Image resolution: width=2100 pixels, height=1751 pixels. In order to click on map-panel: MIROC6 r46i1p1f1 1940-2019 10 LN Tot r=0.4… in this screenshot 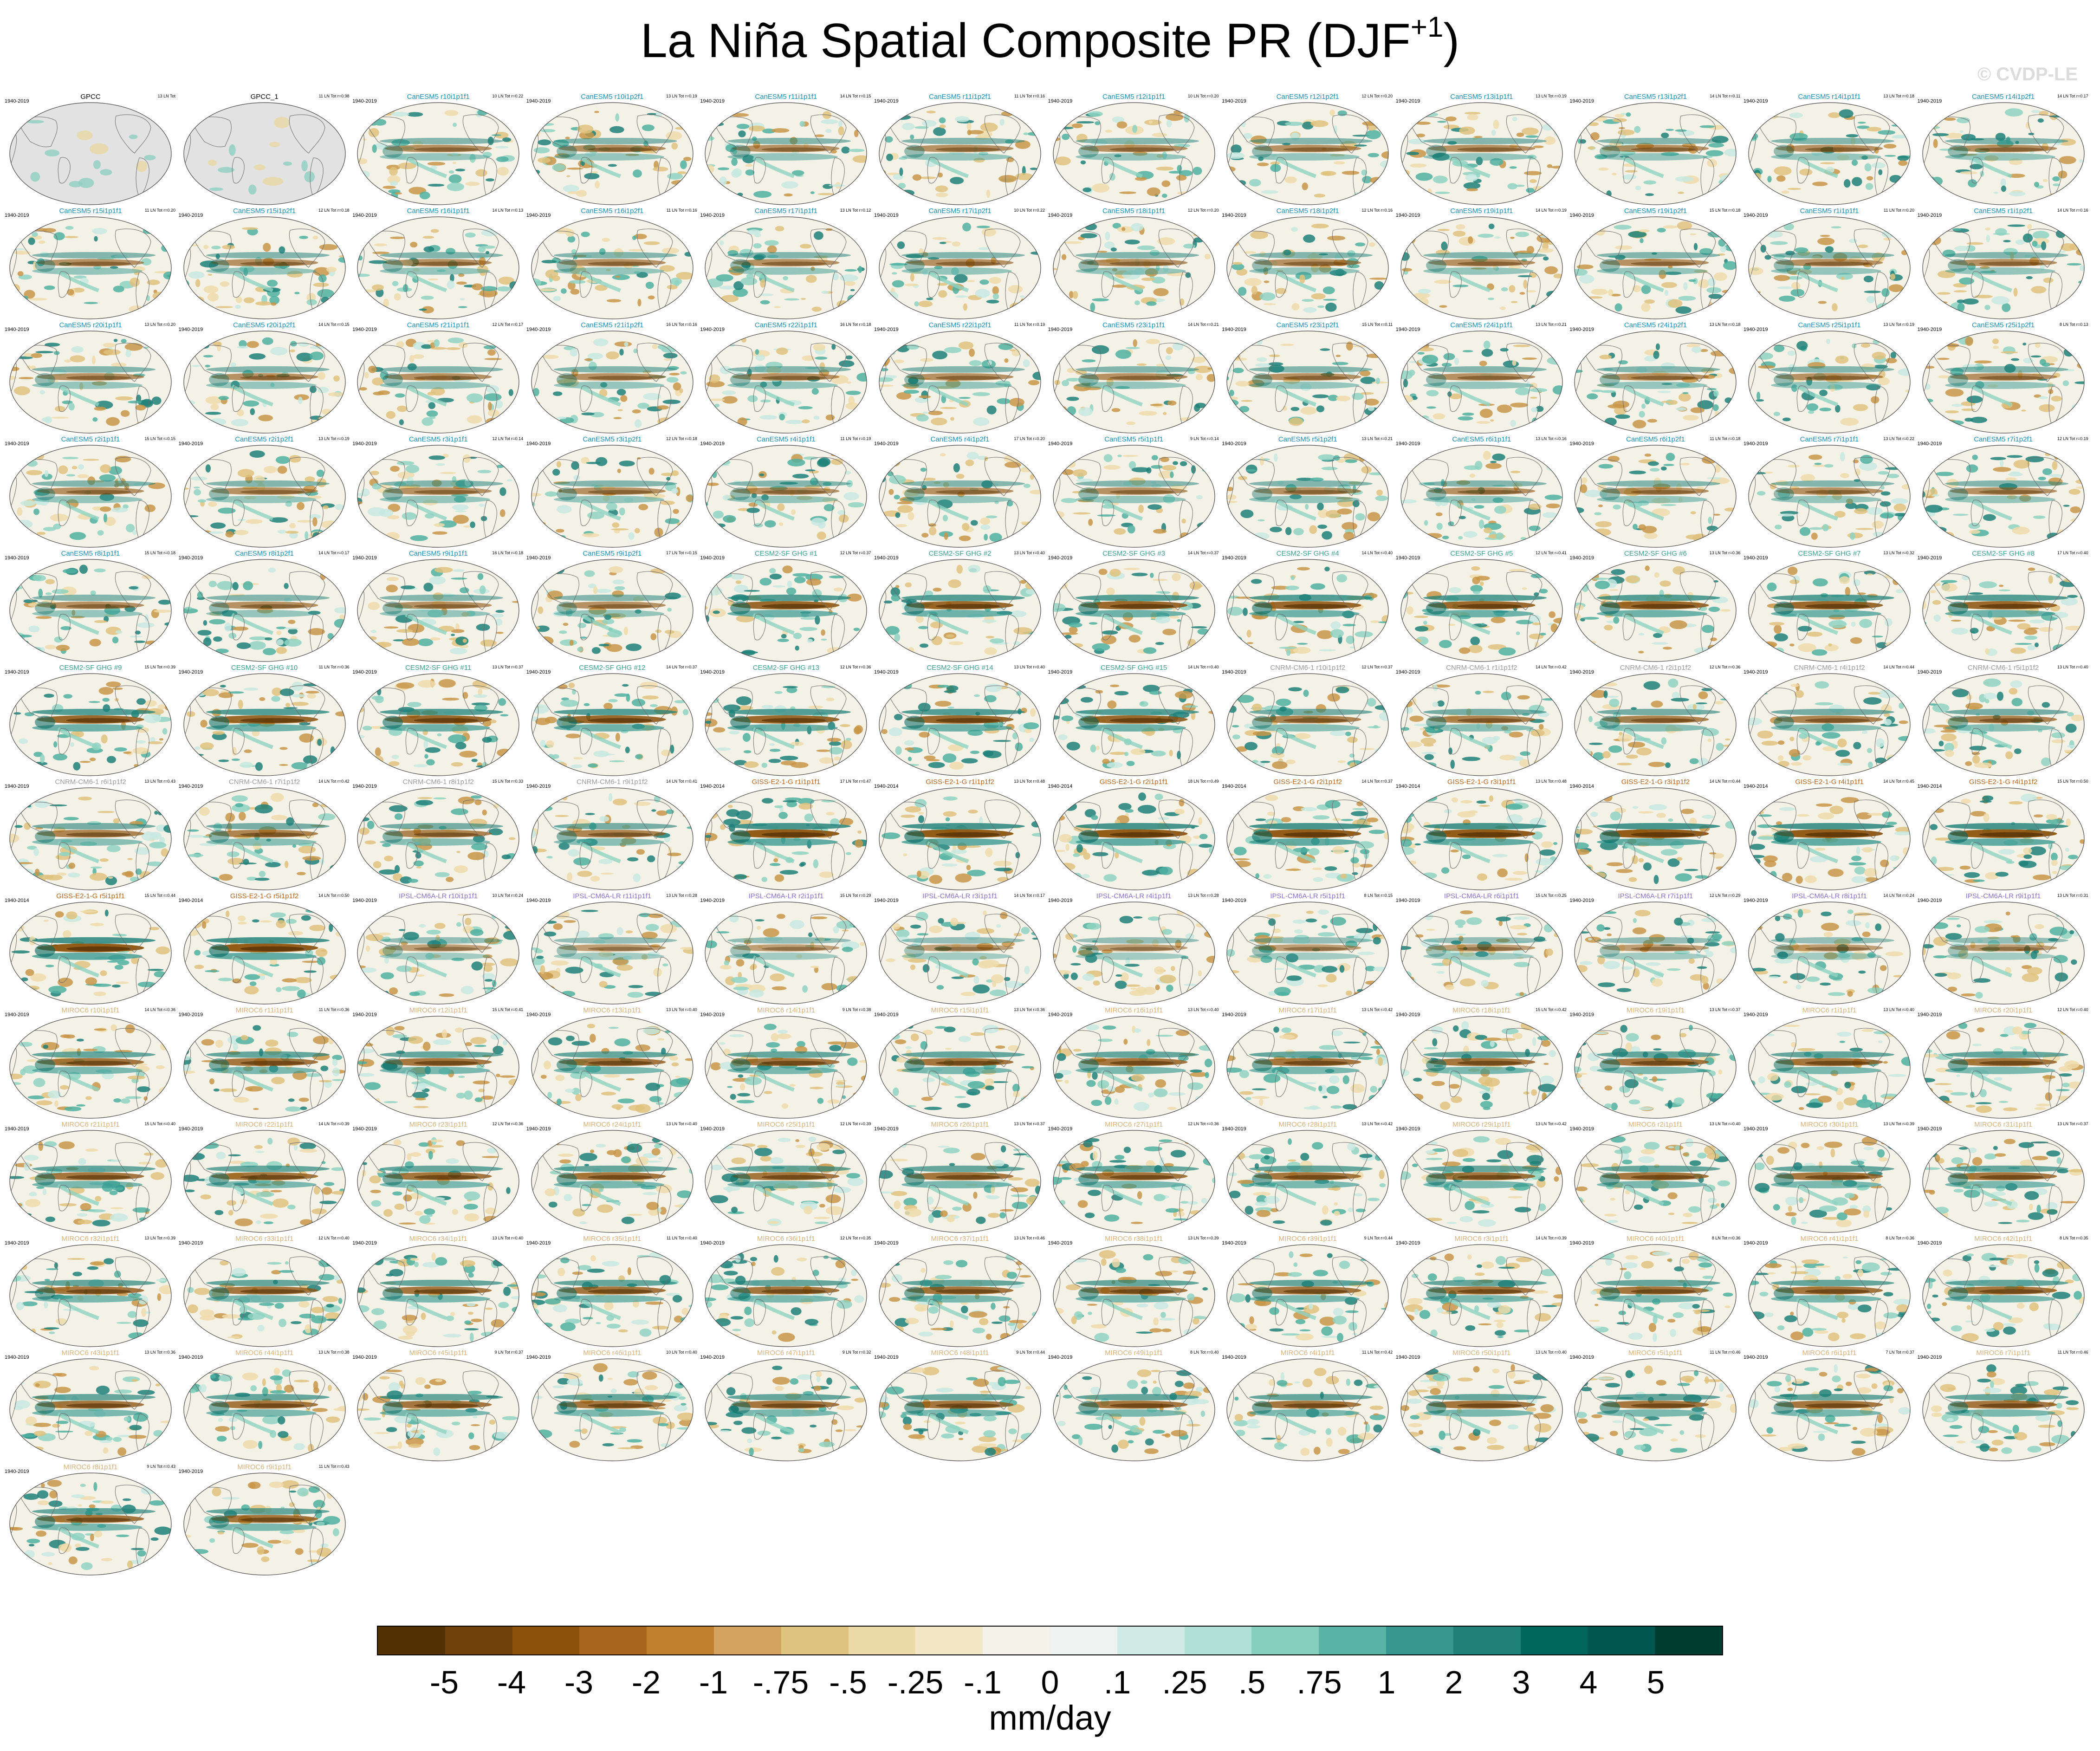, I will do `click(612, 1406)`.